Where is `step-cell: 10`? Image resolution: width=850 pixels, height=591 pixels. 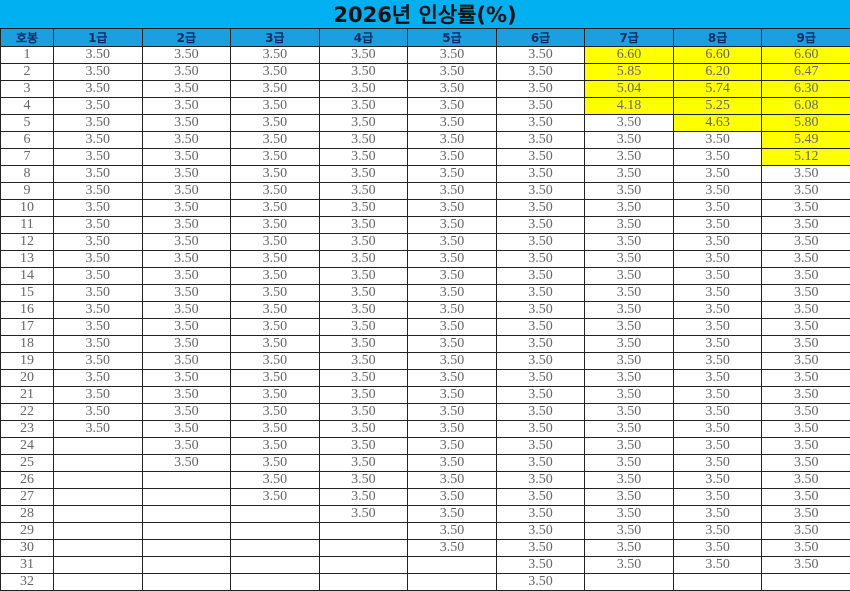 step-cell: 10 is located at coordinates (27, 208).